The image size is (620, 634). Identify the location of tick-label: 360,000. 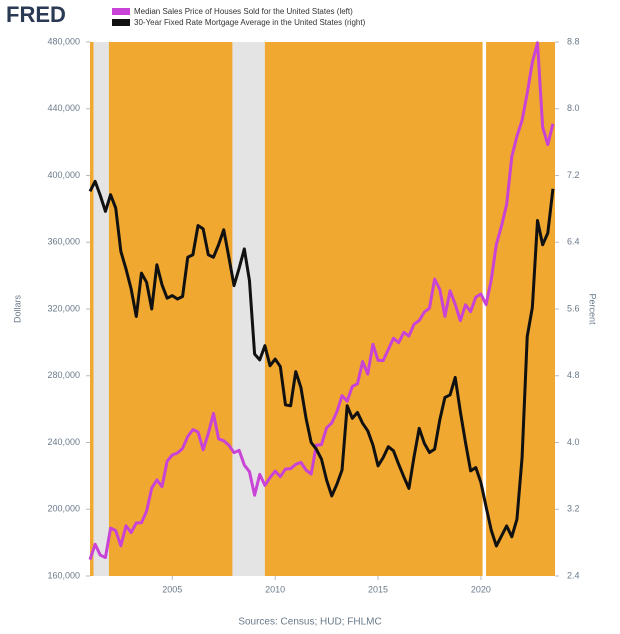
(63, 242).